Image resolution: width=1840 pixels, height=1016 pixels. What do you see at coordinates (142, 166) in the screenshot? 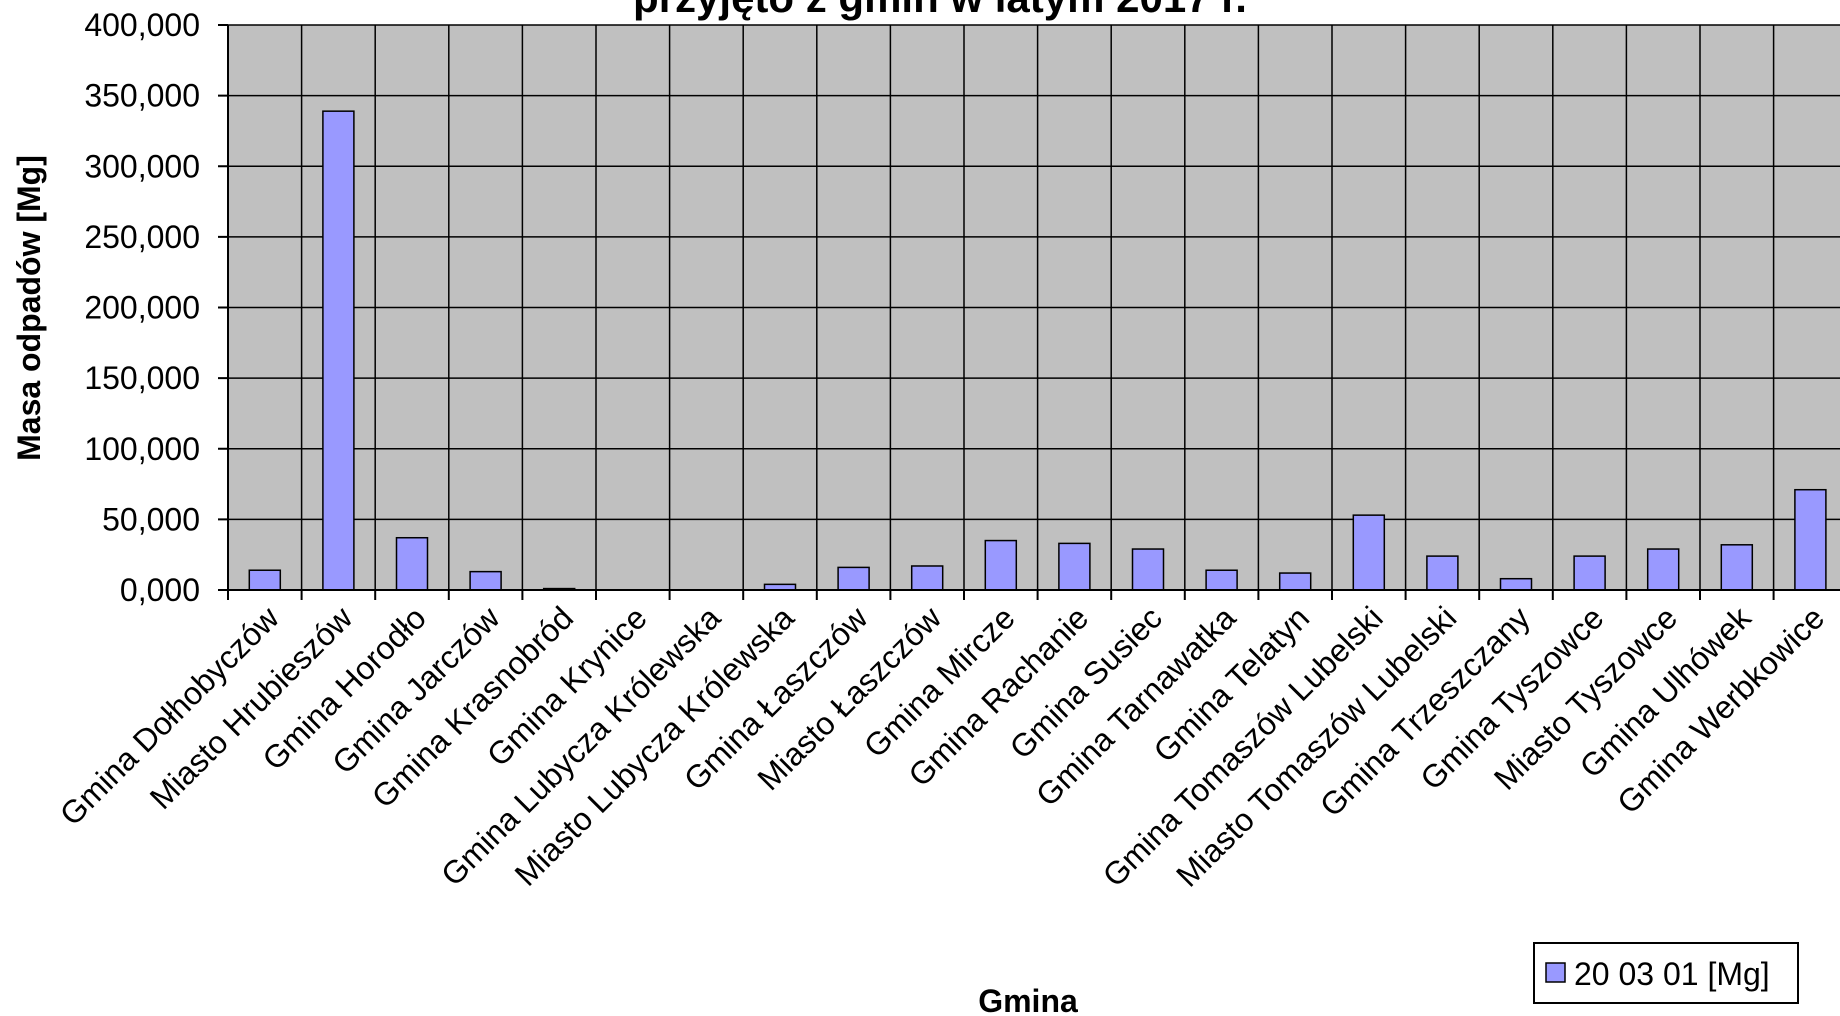
I see `y-tick-label: 300,000` at bounding box center [142, 166].